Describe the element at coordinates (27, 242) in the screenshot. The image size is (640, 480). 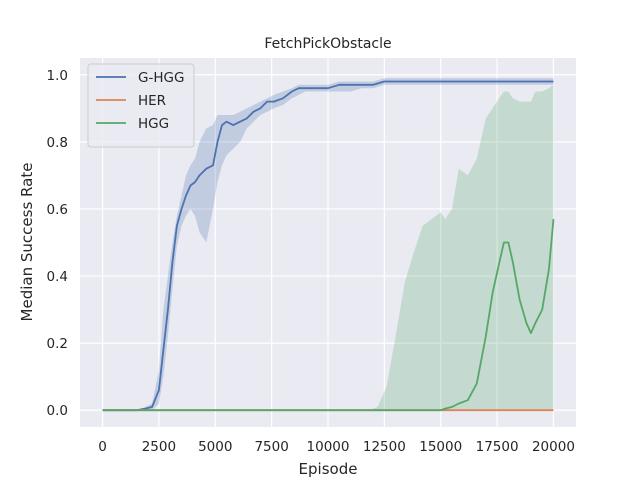
I see `y-axis-label: Median Success Rate` at that location.